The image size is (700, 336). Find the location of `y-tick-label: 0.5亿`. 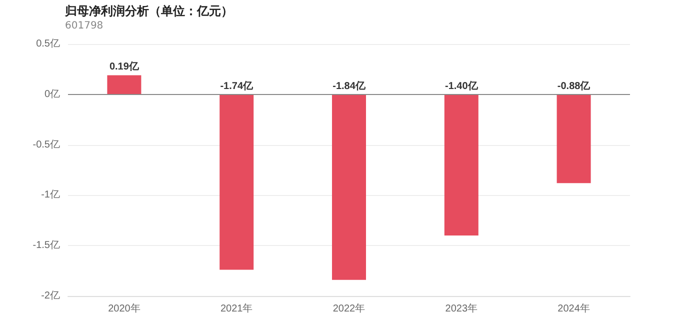

y-tick-label: 0.5亿 is located at coordinates (48, 44).